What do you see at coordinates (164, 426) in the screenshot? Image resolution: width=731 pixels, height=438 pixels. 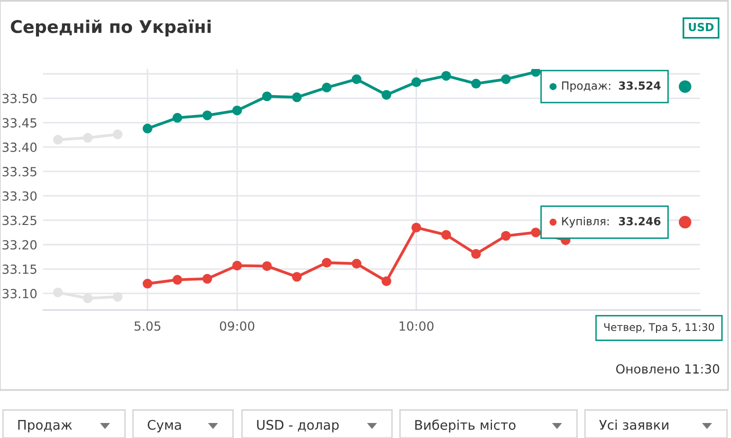 I see `text: Сума` at bounding box center [164, 426].